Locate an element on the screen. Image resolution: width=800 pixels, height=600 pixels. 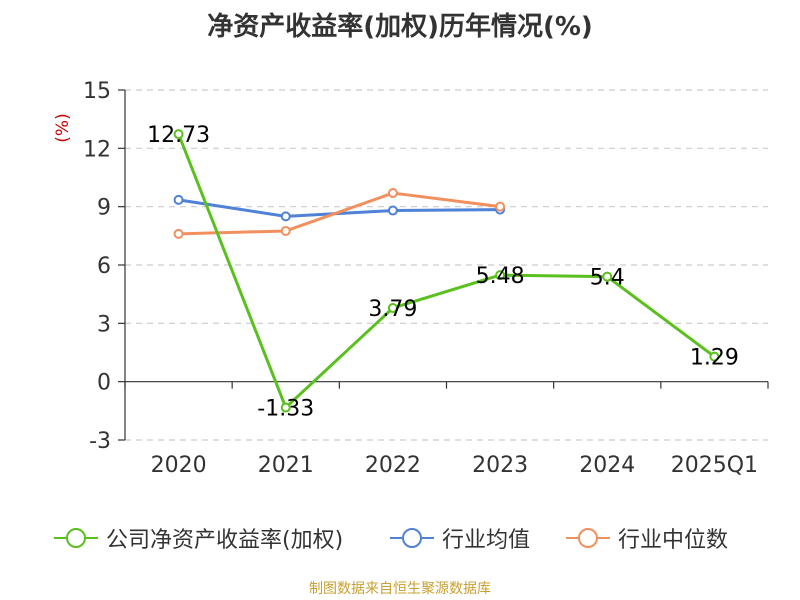
legend-item-industry-mean: 行业均值 is located at coordinates (460, 538).